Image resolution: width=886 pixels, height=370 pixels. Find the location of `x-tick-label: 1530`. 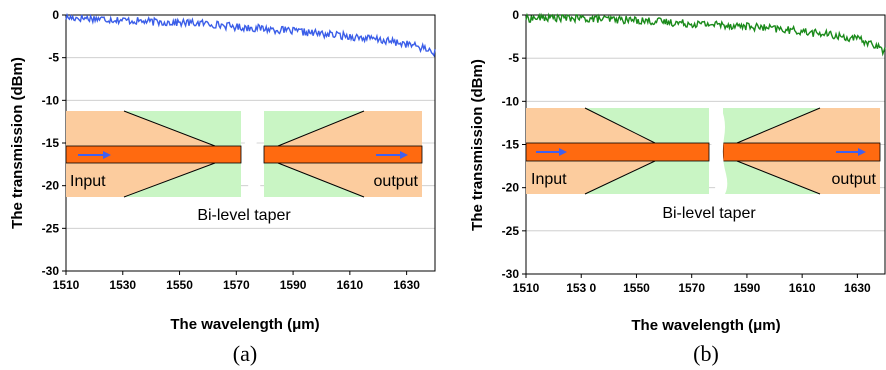

x-tick-label: 1530 is located at coordinates (122, 285).